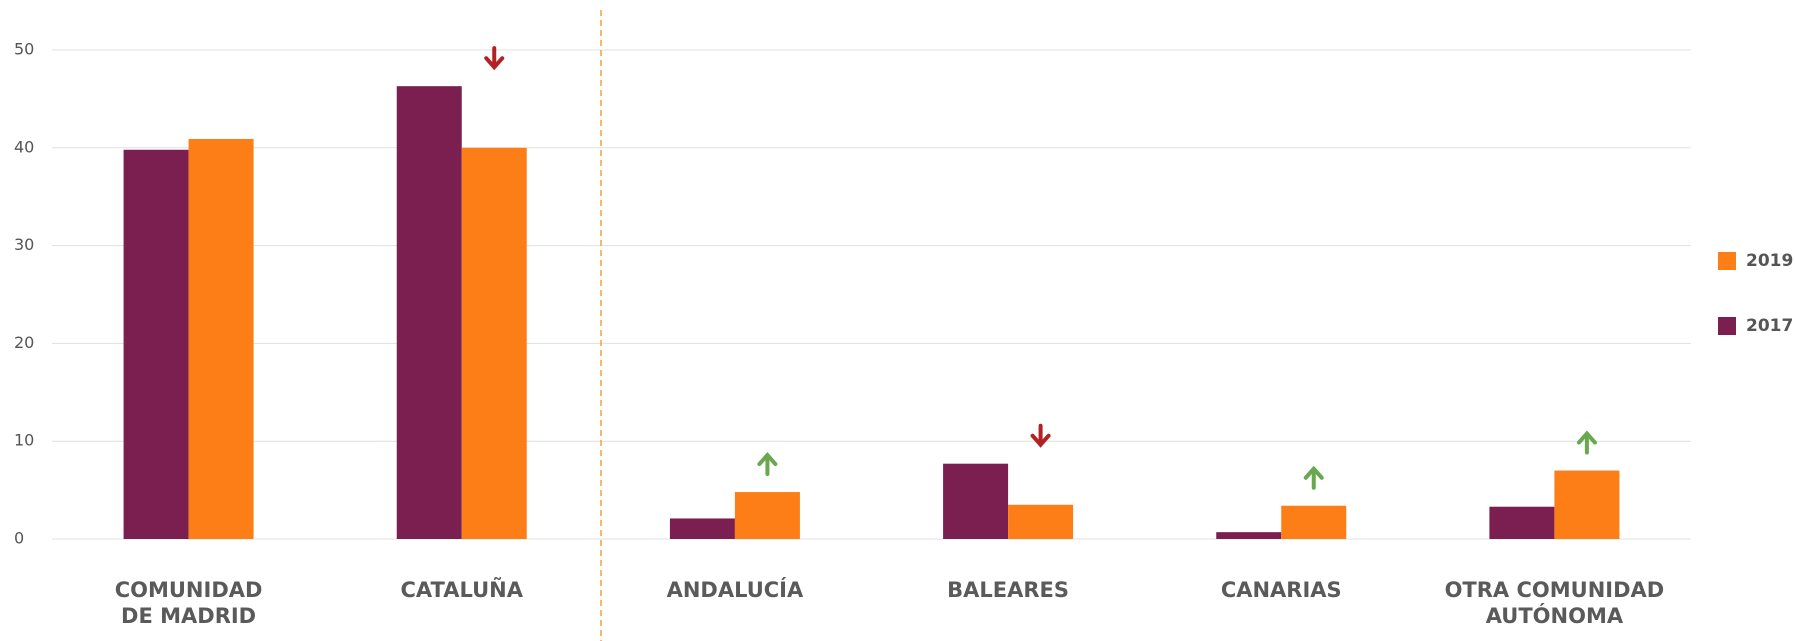  I want to click on y-tick-label: 30, so click(24, 244).